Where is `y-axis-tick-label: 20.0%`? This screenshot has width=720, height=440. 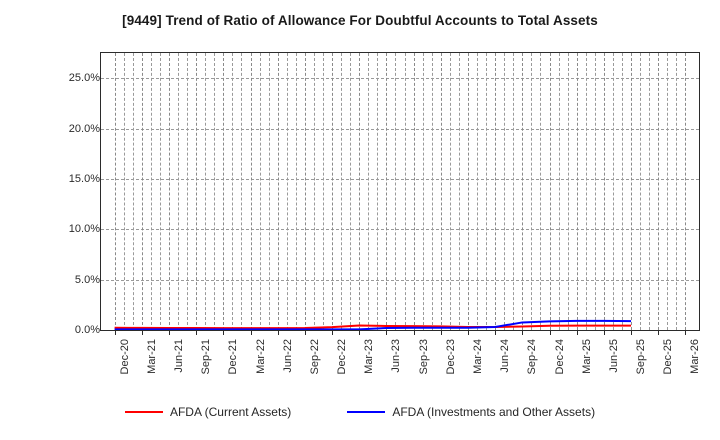
y-axis-tick-label: 20.0% is located at coordinates (84, 128).